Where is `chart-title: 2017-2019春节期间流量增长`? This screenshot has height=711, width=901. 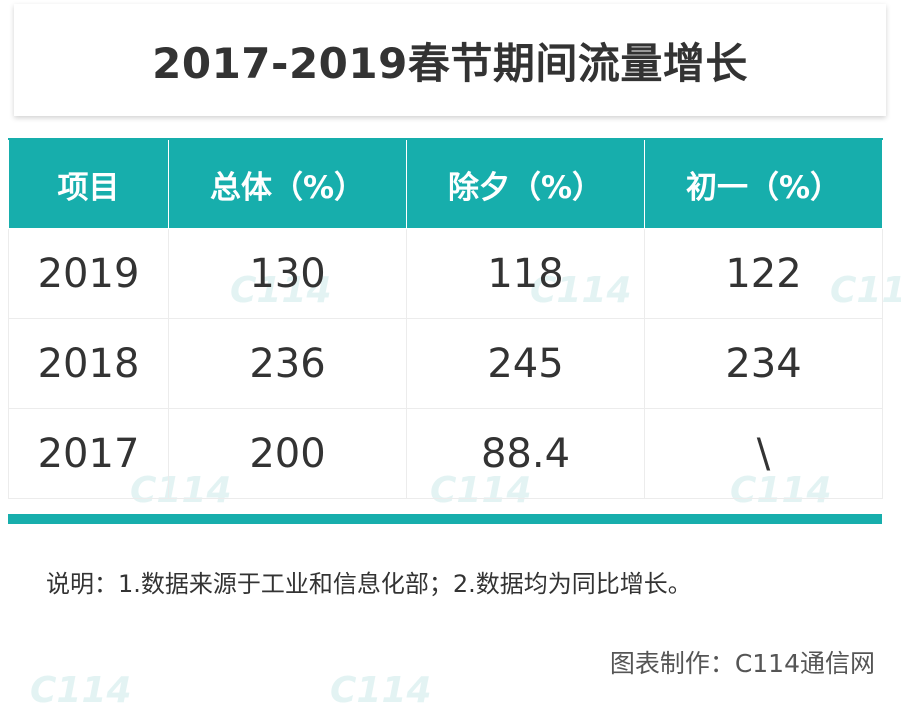
chart-title: 2017-2019春节期间流量增长 is located at coordinates (450, 63).